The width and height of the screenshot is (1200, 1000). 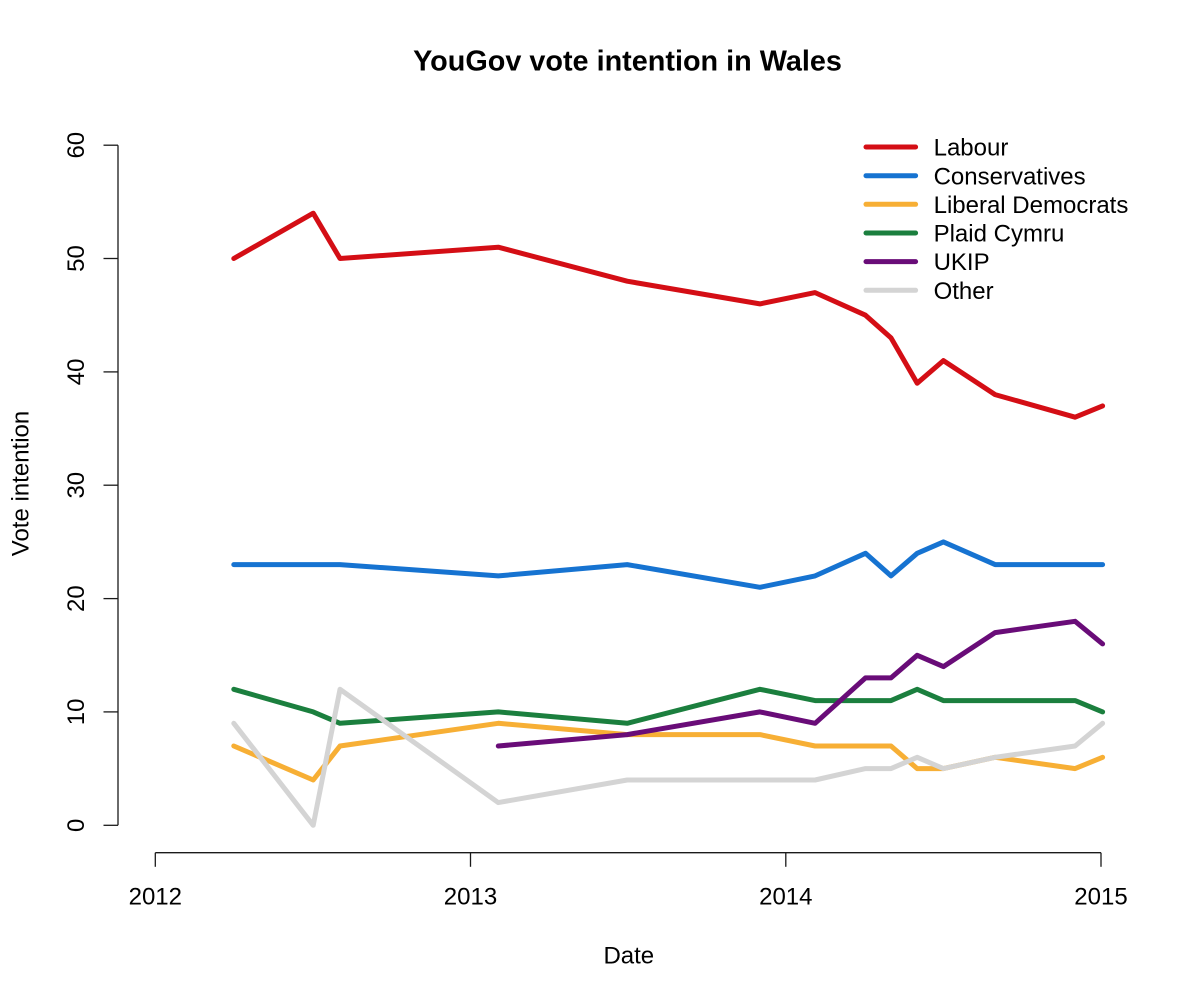 What do you see at coordinates (76, 258) in the screenshot?
I see `svg-text: 50` at bounding box center [76, 258].